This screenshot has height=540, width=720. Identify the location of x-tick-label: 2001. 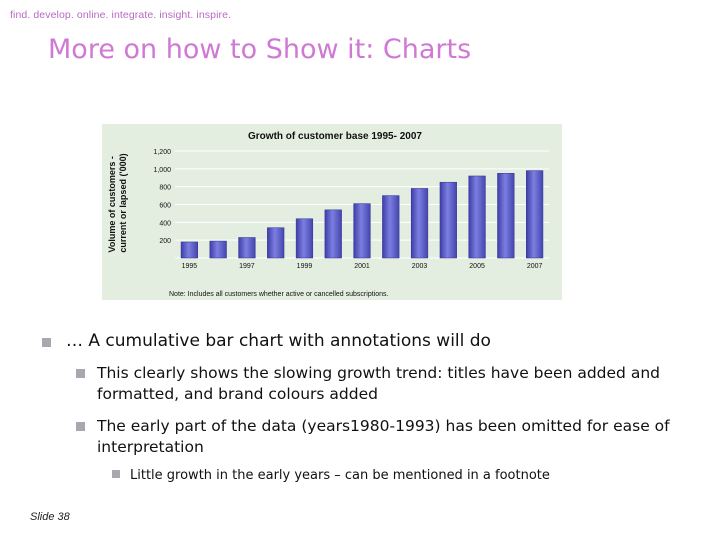
(362, 266).